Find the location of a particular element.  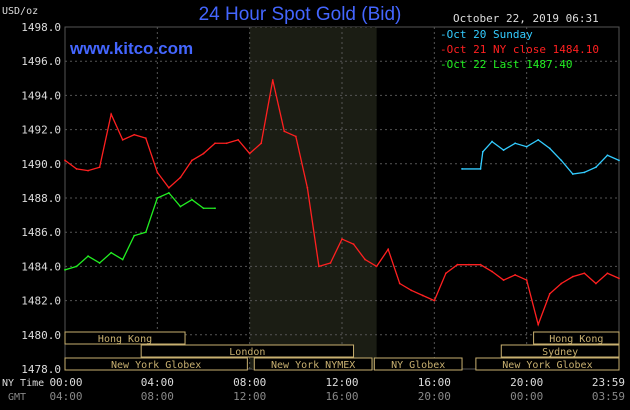

x-tick-label-ny: 16:00 is located at coordinates (434, 382).